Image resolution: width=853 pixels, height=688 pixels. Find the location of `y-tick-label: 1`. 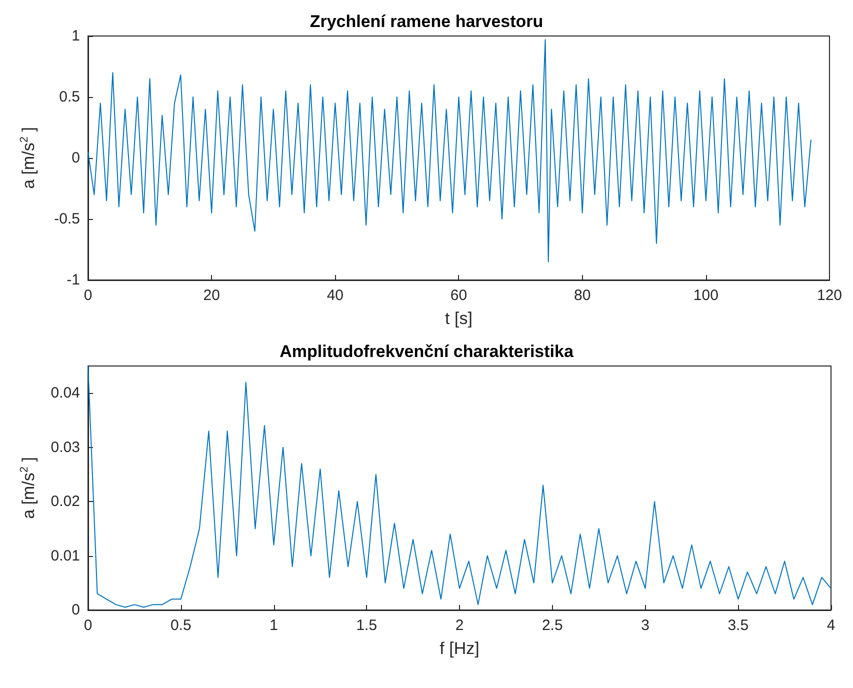

y-tick-label: 1 is located at coordinates (76, 36).